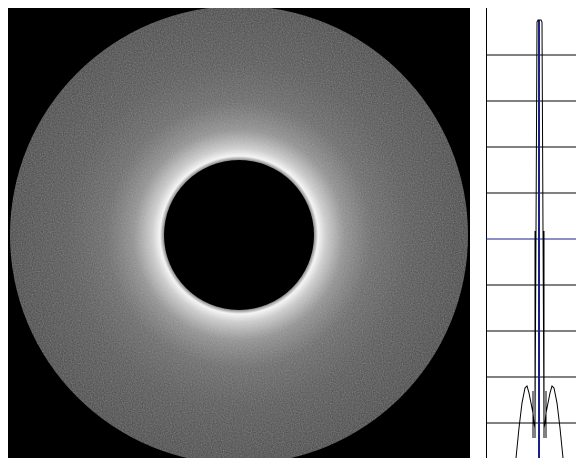 Image resolution: width=576 pixels, height=465 pixels. What do you see at coordinates (539, 238) in the screenshot?
I see `profile-curve` at bounding box center [539, 238].